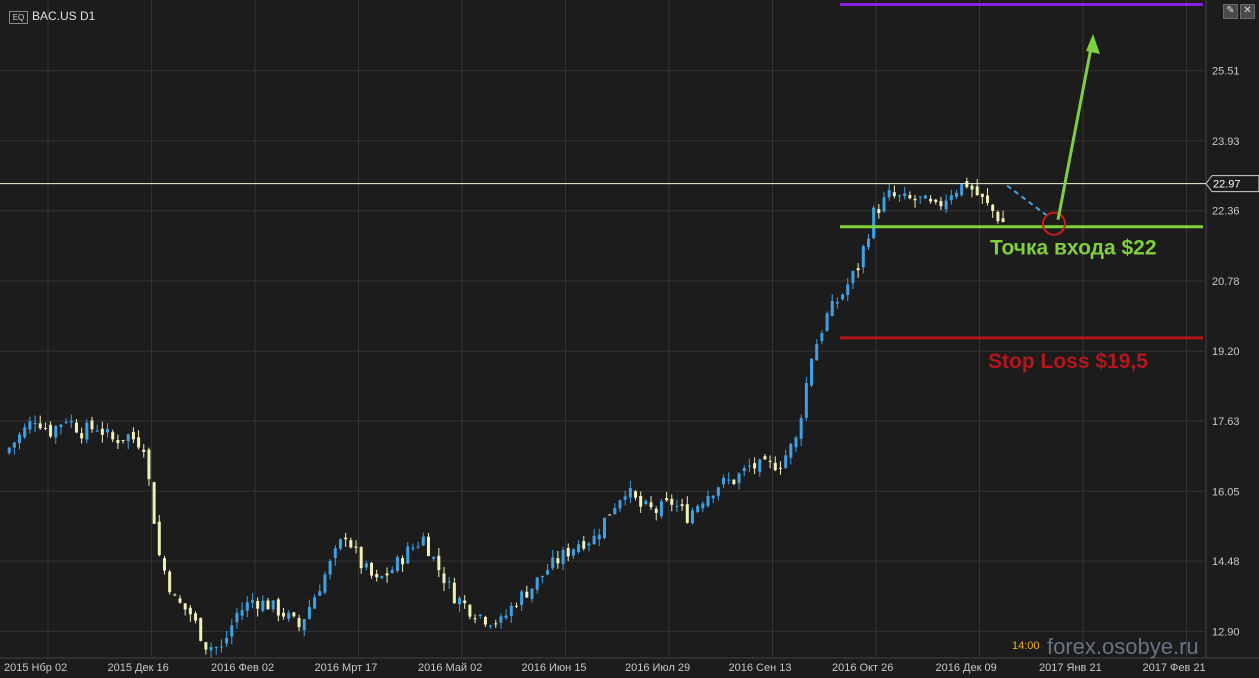 This screenshot has width=1259, height=678. What do you see at coordinates (346, 668) in the screenshot?
I see `x-tick-label: 2016 Мрт 17` at bounding box center [346, 668].